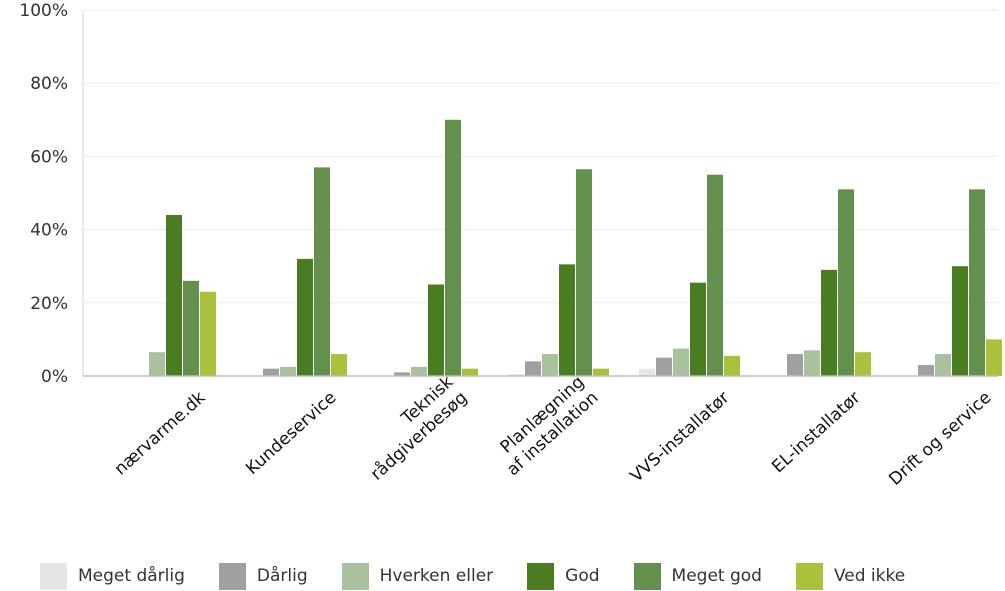 The width and height of the screenshot is (1005, 591). Describe the element at coordinates (49, 304) in the screenshot. I see `y-tick-label: 20%` at that location.